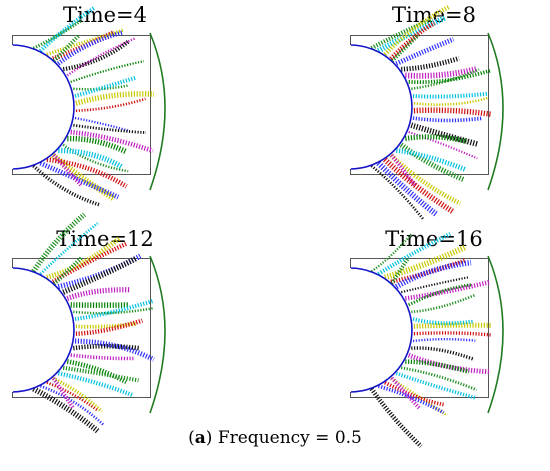 Image resolution: width=550 pixels, height=471 pixels. I want to click on figure-caption: (a) Frequency = 0.5, so click(275, 438).